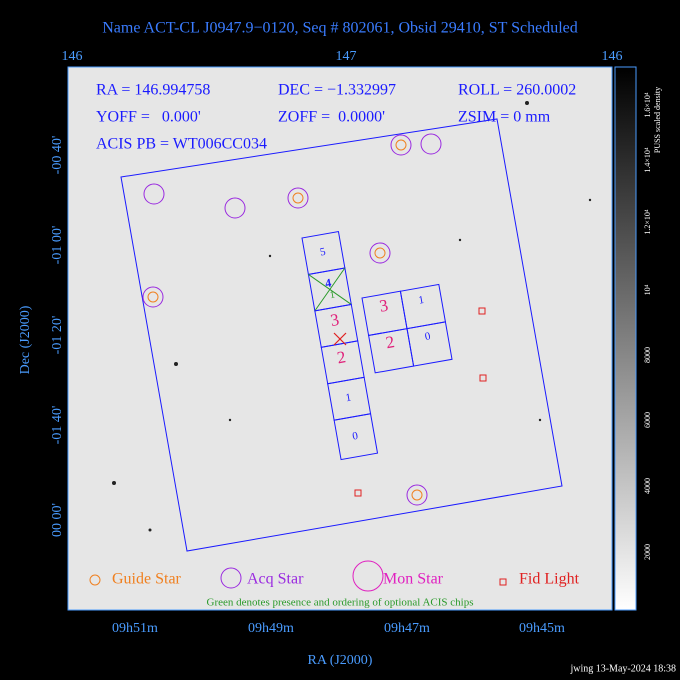 Image resolution: width=680 pixels, height=680 pixels. I want to click on fid-lights, so click(420, 402).